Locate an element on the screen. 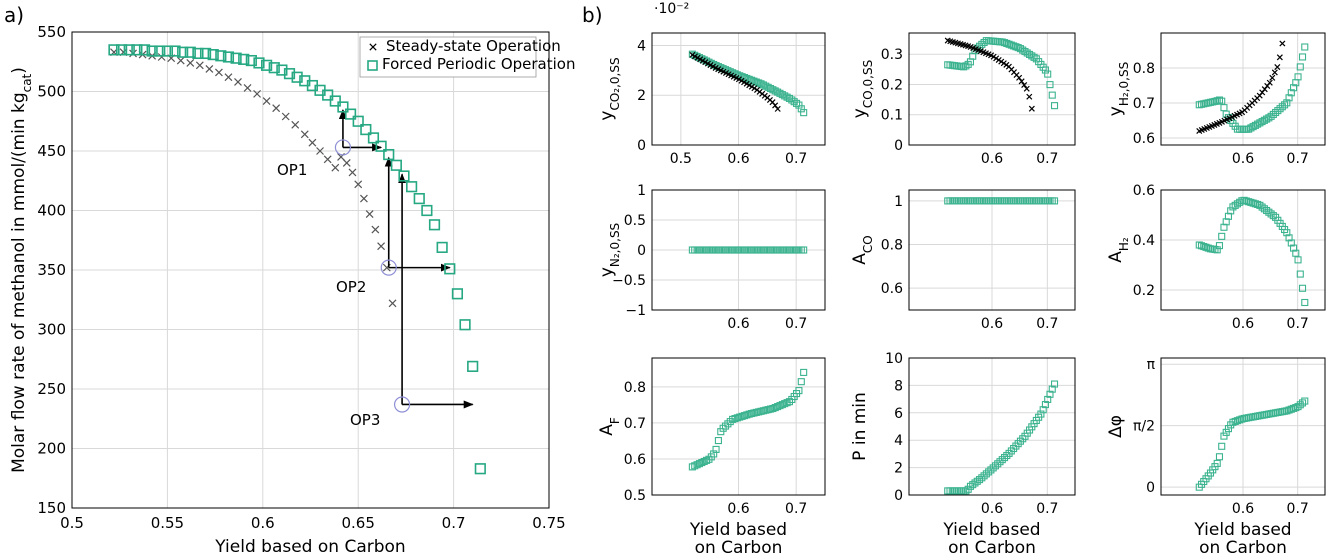 Image resolution: width=1339 pixels, height=557 pixels. y-tick-label: 8 is located at coordinates (898, 386).